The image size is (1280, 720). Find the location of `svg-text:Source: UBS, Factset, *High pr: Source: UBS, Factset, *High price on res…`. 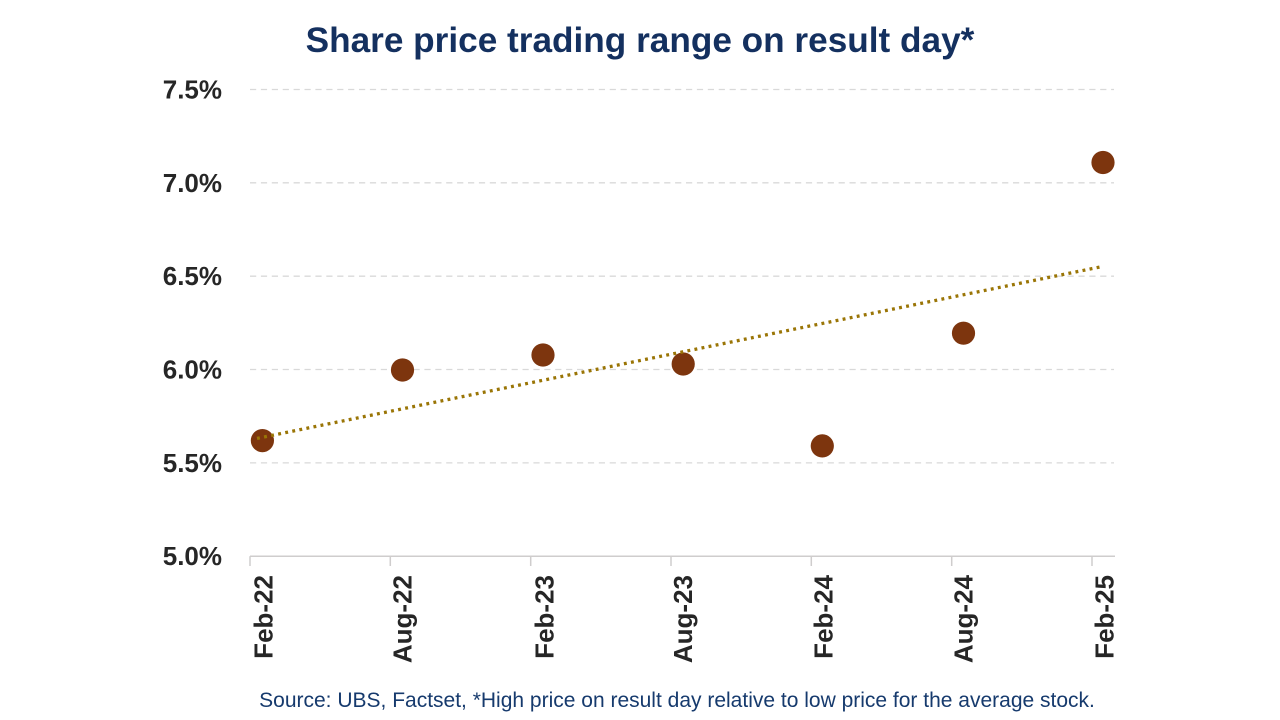

svg-text:Source: UBS, Factset, *High pr: Source: UBS, Factset, *High price on res… is located at coordinates (677, 700).